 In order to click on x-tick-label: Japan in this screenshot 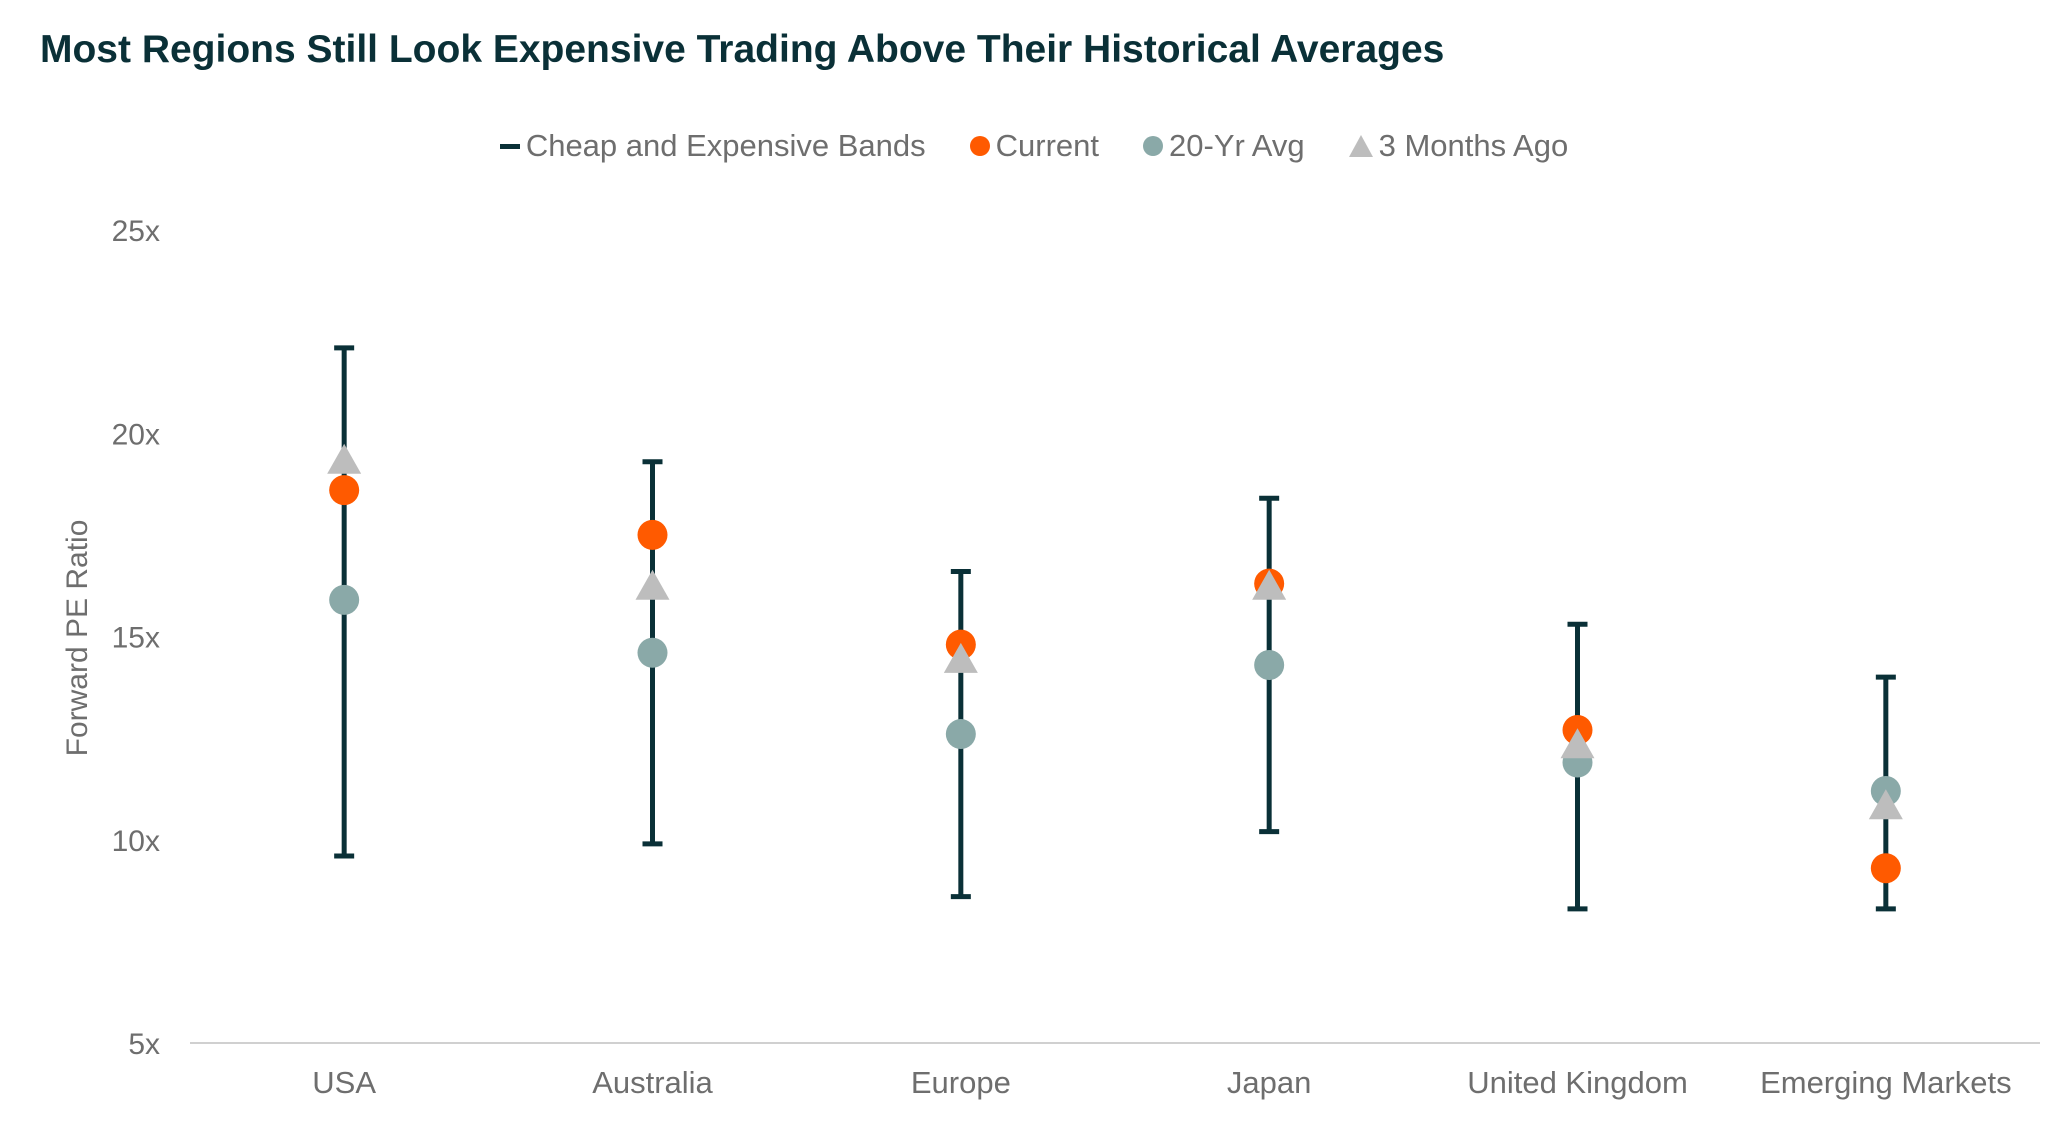, I will do `click(1269, 1082)`.